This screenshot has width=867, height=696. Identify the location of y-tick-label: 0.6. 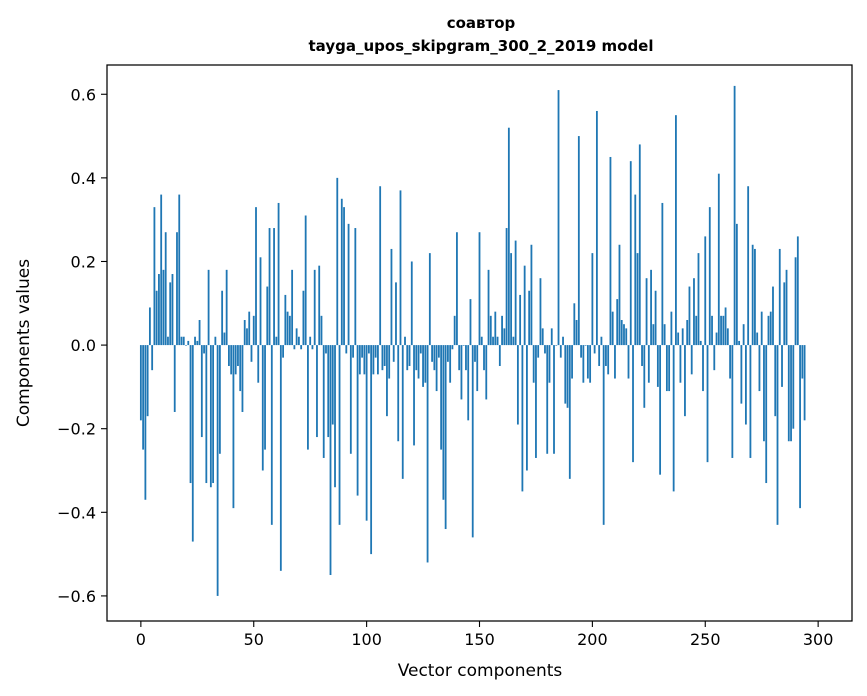
(83, 94).